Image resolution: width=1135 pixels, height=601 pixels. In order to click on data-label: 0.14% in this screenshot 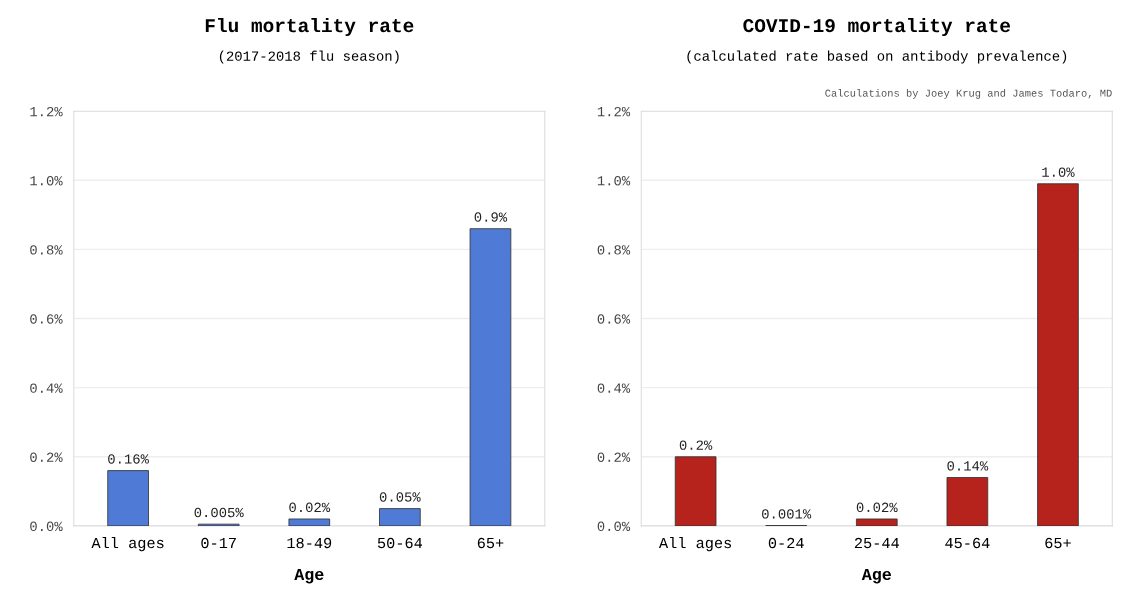, I will do `click(968, 466)`.